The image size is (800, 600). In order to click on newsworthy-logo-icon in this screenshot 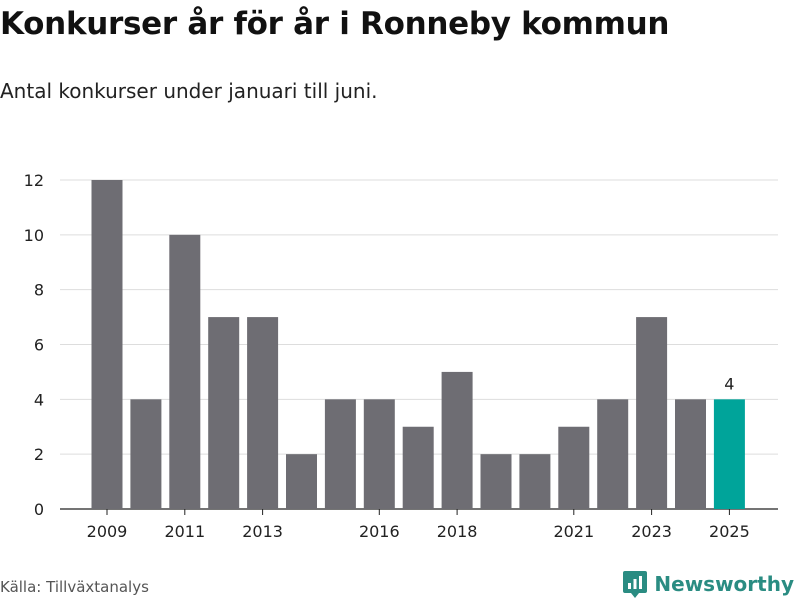, I will do `click(635, 584)`.